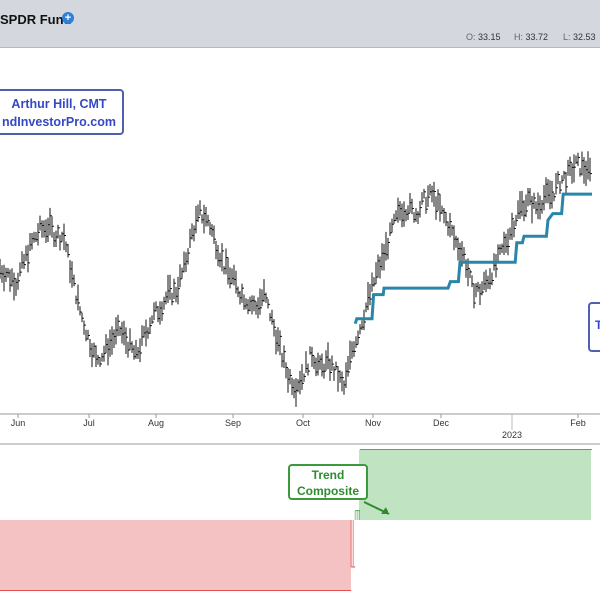  What do you see at coordinates (233, 423) in the screenshot?
I see `x-tick-label: Sep` at bounding box center [233, 423].